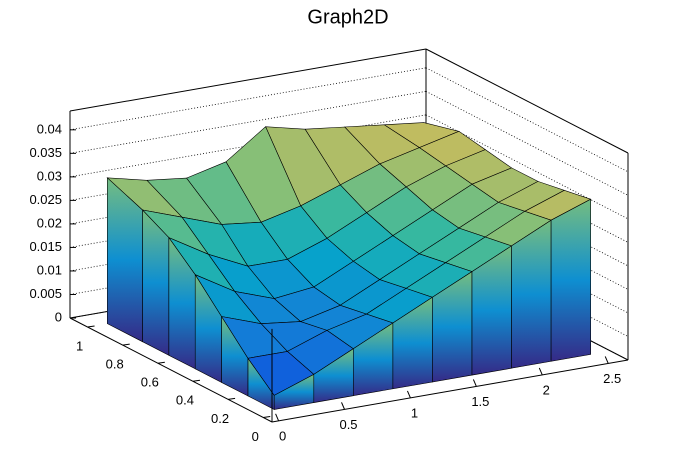 The image size is (696, 472). I want to click on z-tick-label: 0.03, so click(49, 175).